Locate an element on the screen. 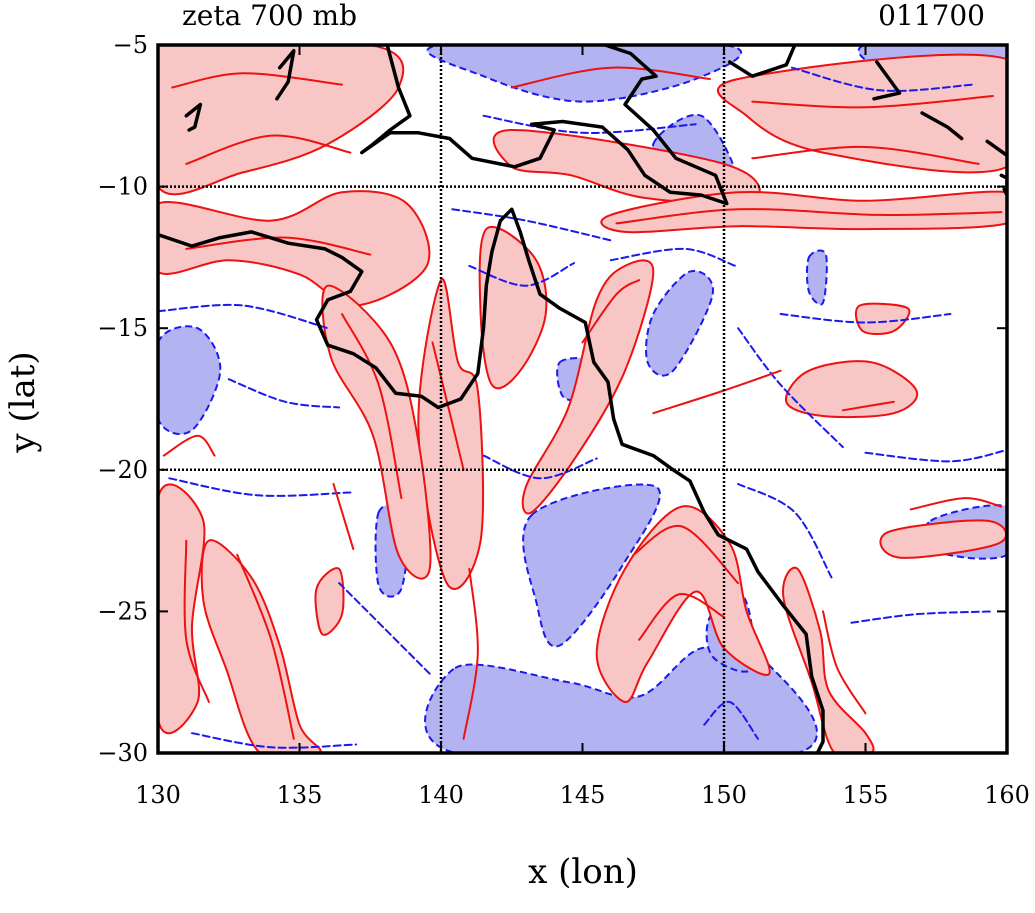  map-timestamp: 011700 is located at coordinates (931, 16).